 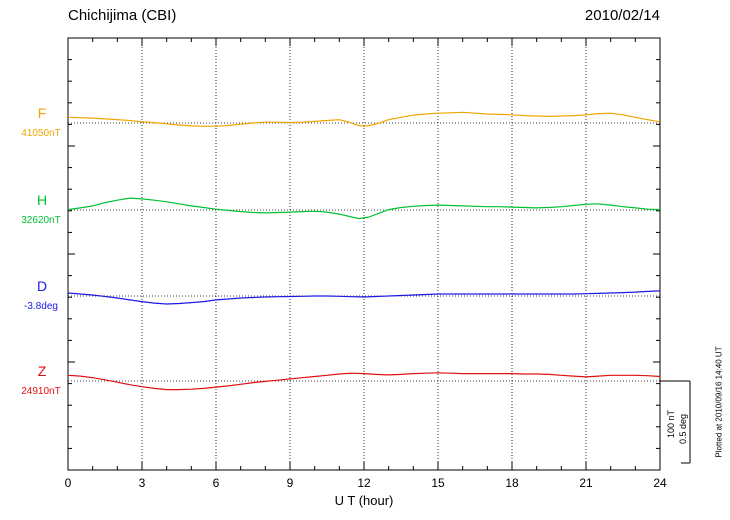 I want to click on scale-bar-deg-label: 0.5 deg, so click(x=683, y=429).